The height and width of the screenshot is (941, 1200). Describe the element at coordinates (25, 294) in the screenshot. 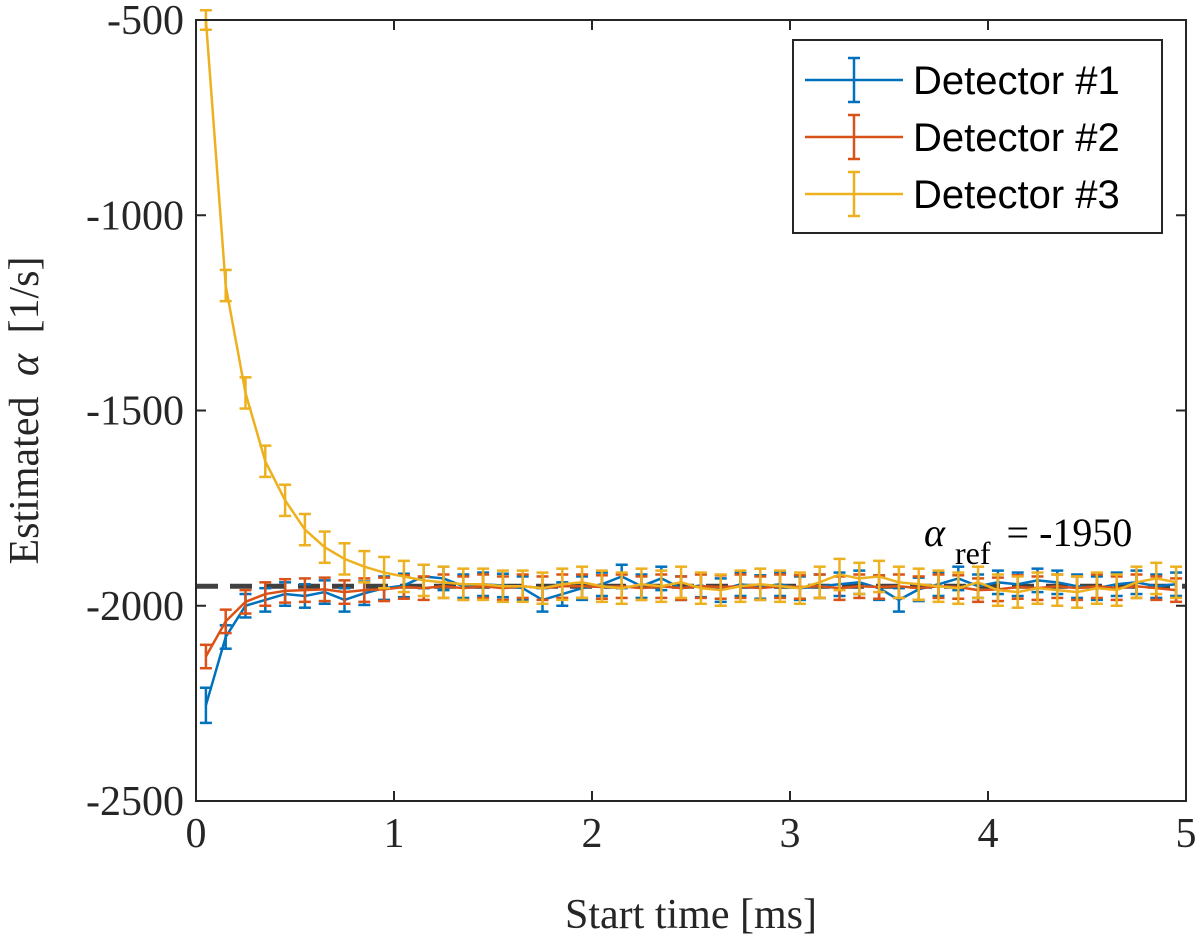

I see `y-axis-label-unit: [1/s]` at that location.